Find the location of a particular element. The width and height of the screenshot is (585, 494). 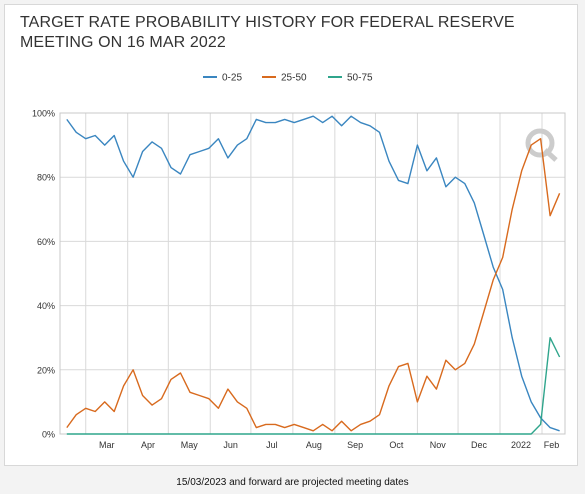

legend-label: 0-25 is located at coordinates (232, 78).